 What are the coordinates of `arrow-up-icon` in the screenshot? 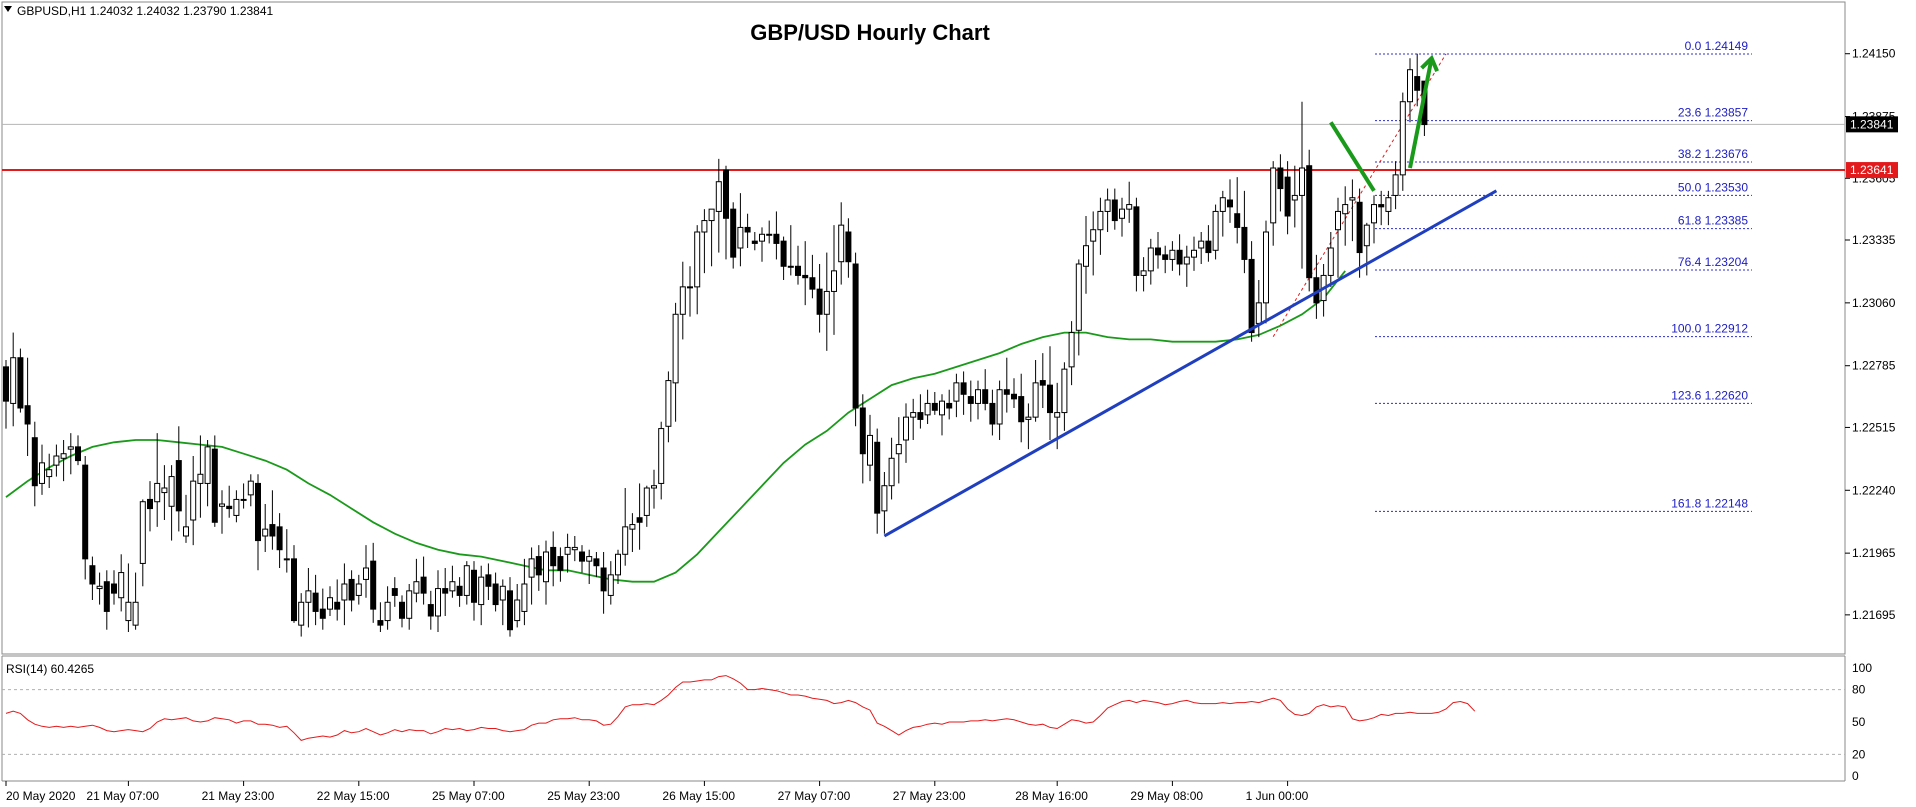 It's located at (1421, 113).